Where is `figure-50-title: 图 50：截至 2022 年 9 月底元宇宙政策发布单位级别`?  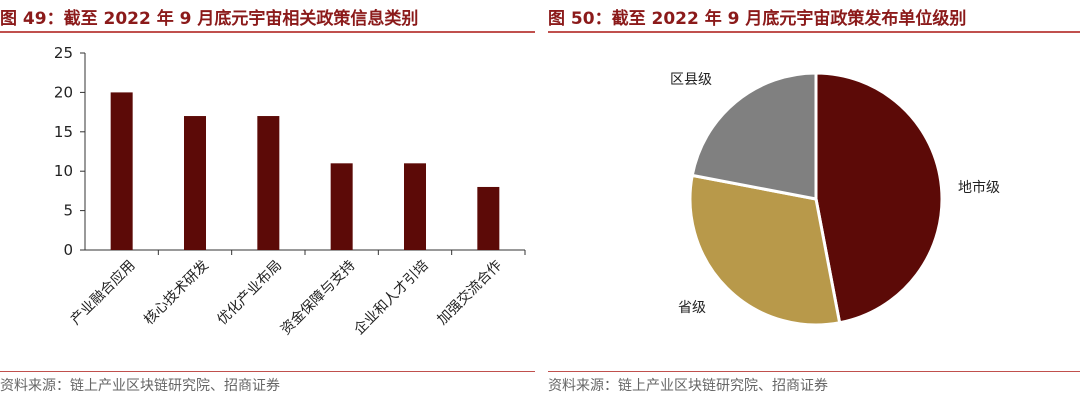
figure-50-title: 图 50：截至 2022 年 9 月底元宇宙政策发布单位级别 is located at coordinates (757, 19).